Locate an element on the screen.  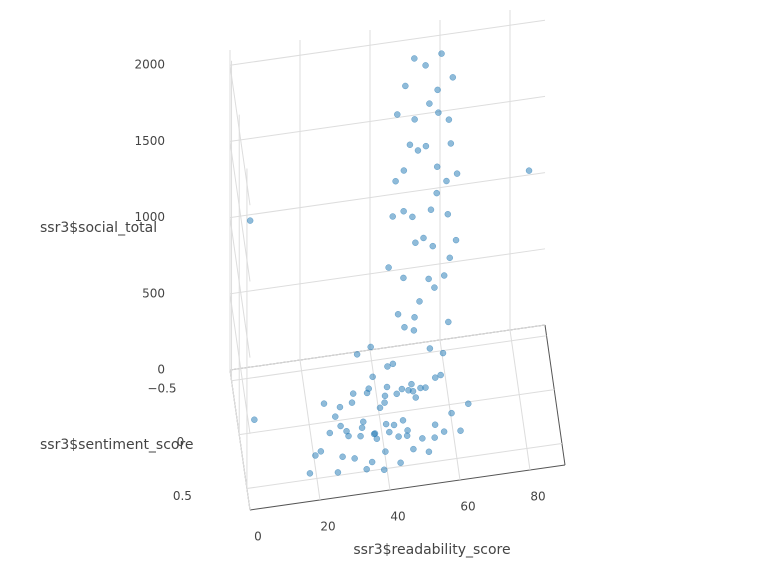
axis-line is located at coordinates (555, 395).